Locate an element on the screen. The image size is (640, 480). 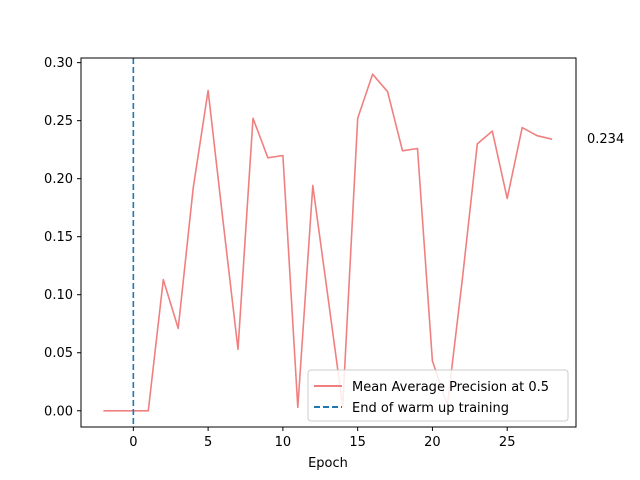
x-tick-label: 25 is located at coordinates (507, 442).